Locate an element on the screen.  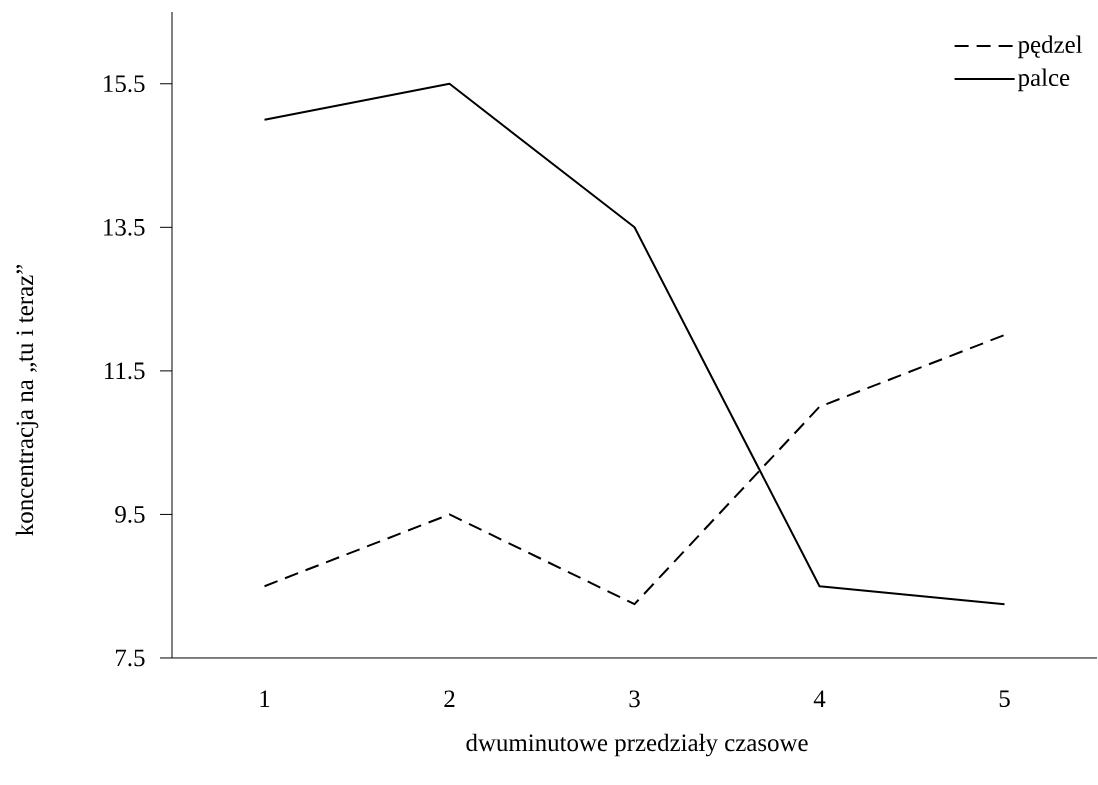
x-tick-label: 2 is located at coordinates (449, 698).